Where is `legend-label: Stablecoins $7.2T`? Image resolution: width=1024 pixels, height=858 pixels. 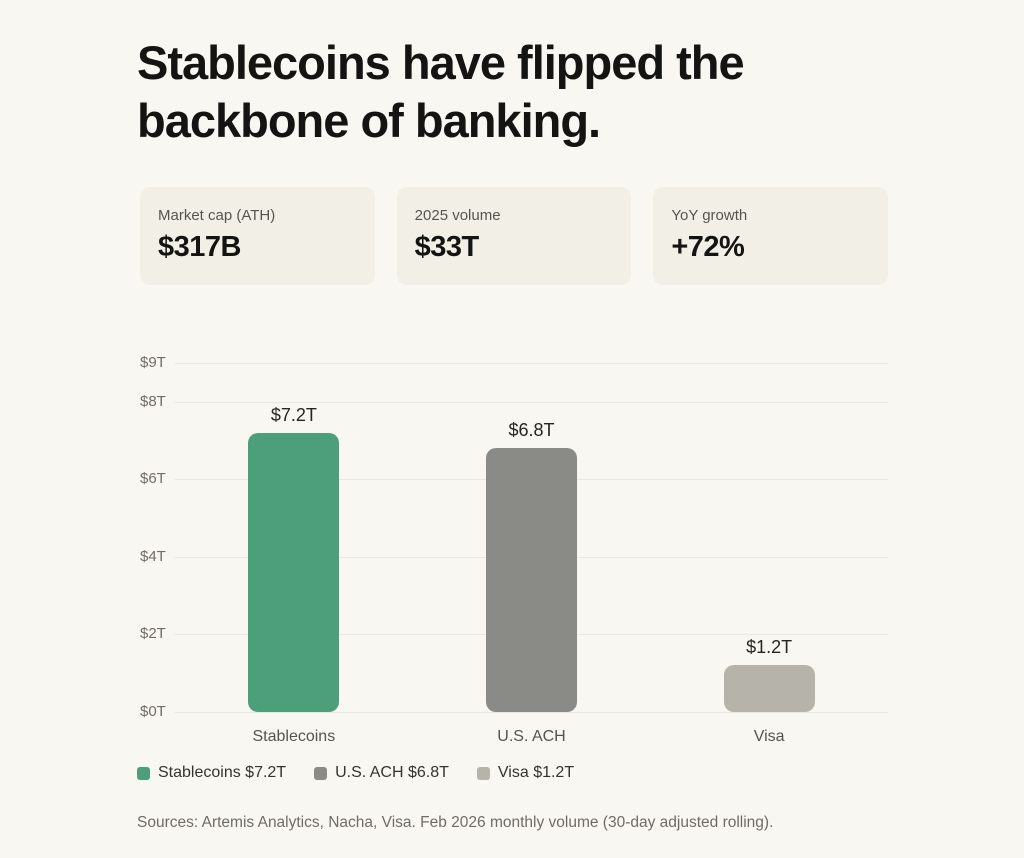 legend-label: Stablecoins $7.2T is located at coordinates (222, 772).